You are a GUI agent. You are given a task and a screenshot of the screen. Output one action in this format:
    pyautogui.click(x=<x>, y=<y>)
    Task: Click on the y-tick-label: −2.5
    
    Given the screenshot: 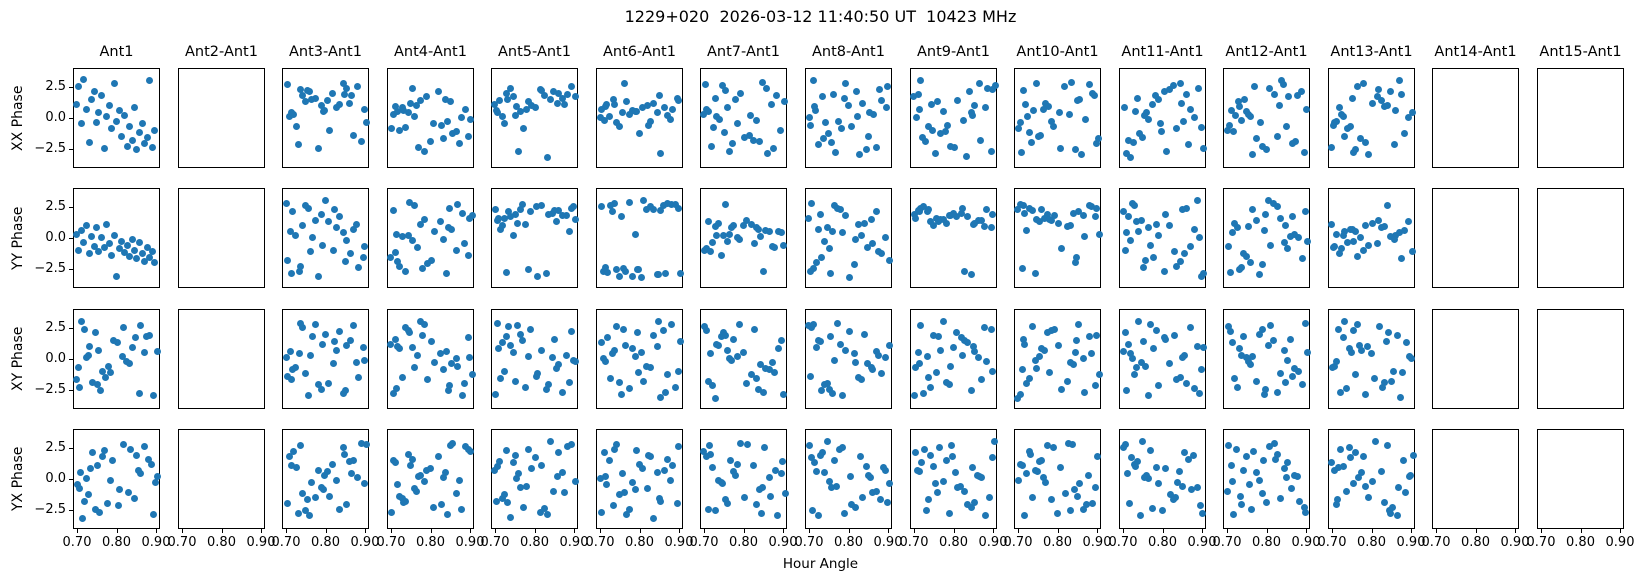 What is the action you would take?
    pyautogui.click(x=50, y=509)
    